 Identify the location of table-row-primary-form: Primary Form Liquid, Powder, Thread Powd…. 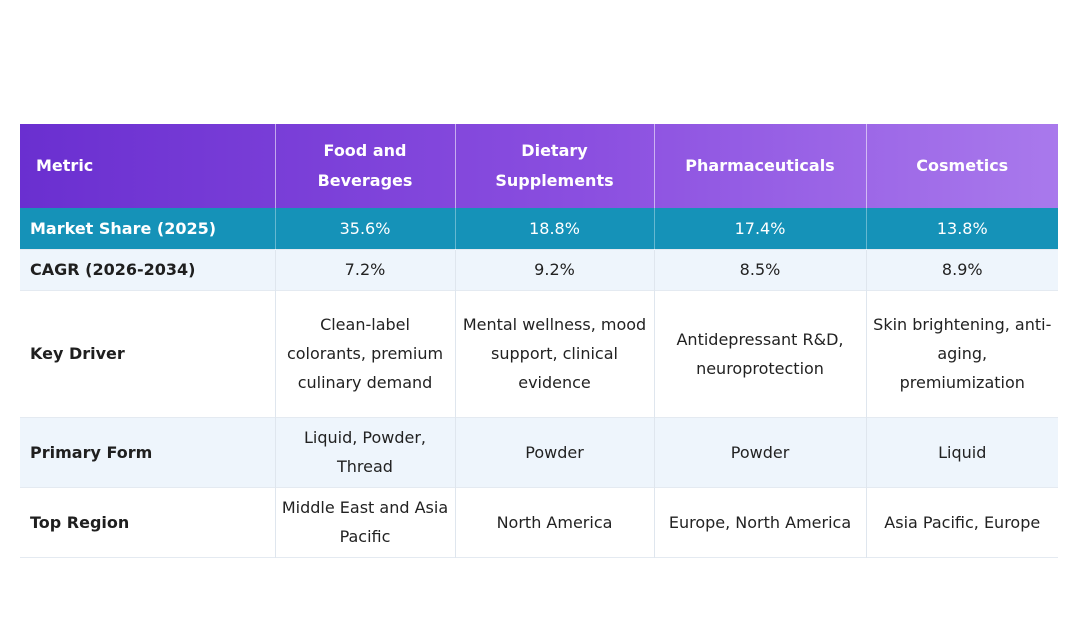
(539, 452).